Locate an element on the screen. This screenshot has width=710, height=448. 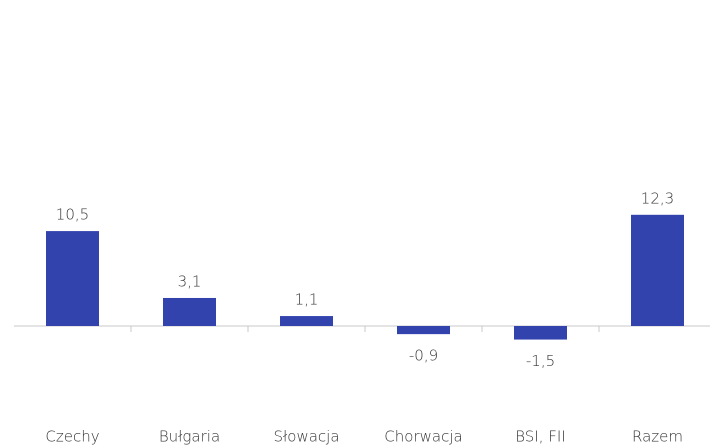
data-label: 1,1 is located at coordinates (307, 300).